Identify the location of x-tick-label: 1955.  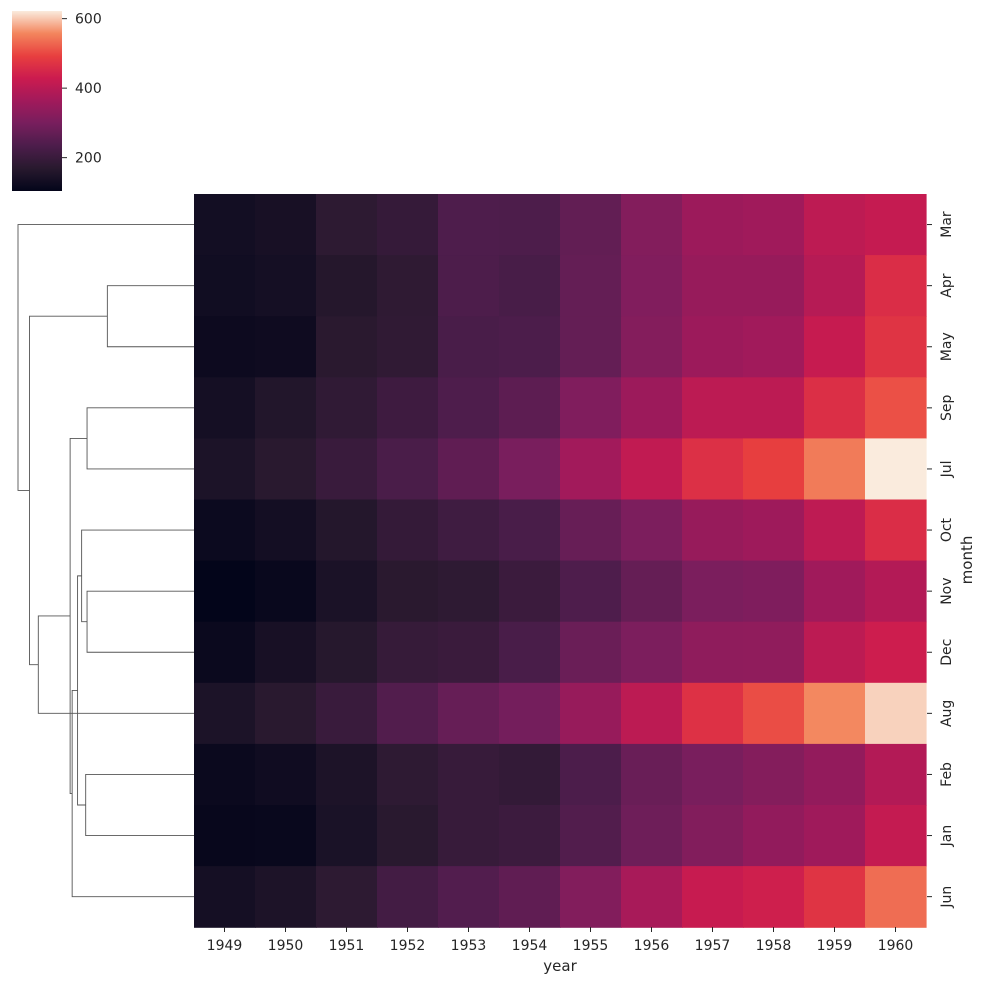
(591, 946).